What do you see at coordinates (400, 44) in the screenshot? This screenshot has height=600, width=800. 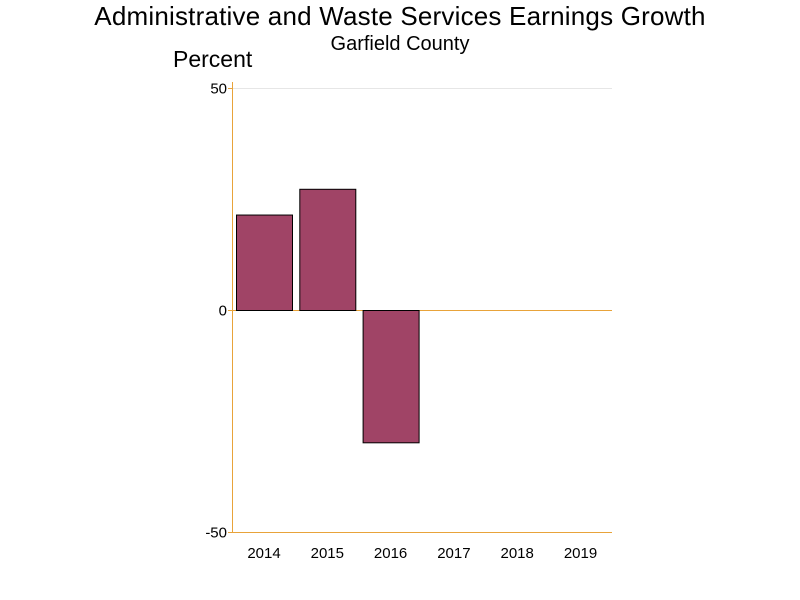 I see `chart-subtitle: Garfield County` at bounding box center [400, 44].